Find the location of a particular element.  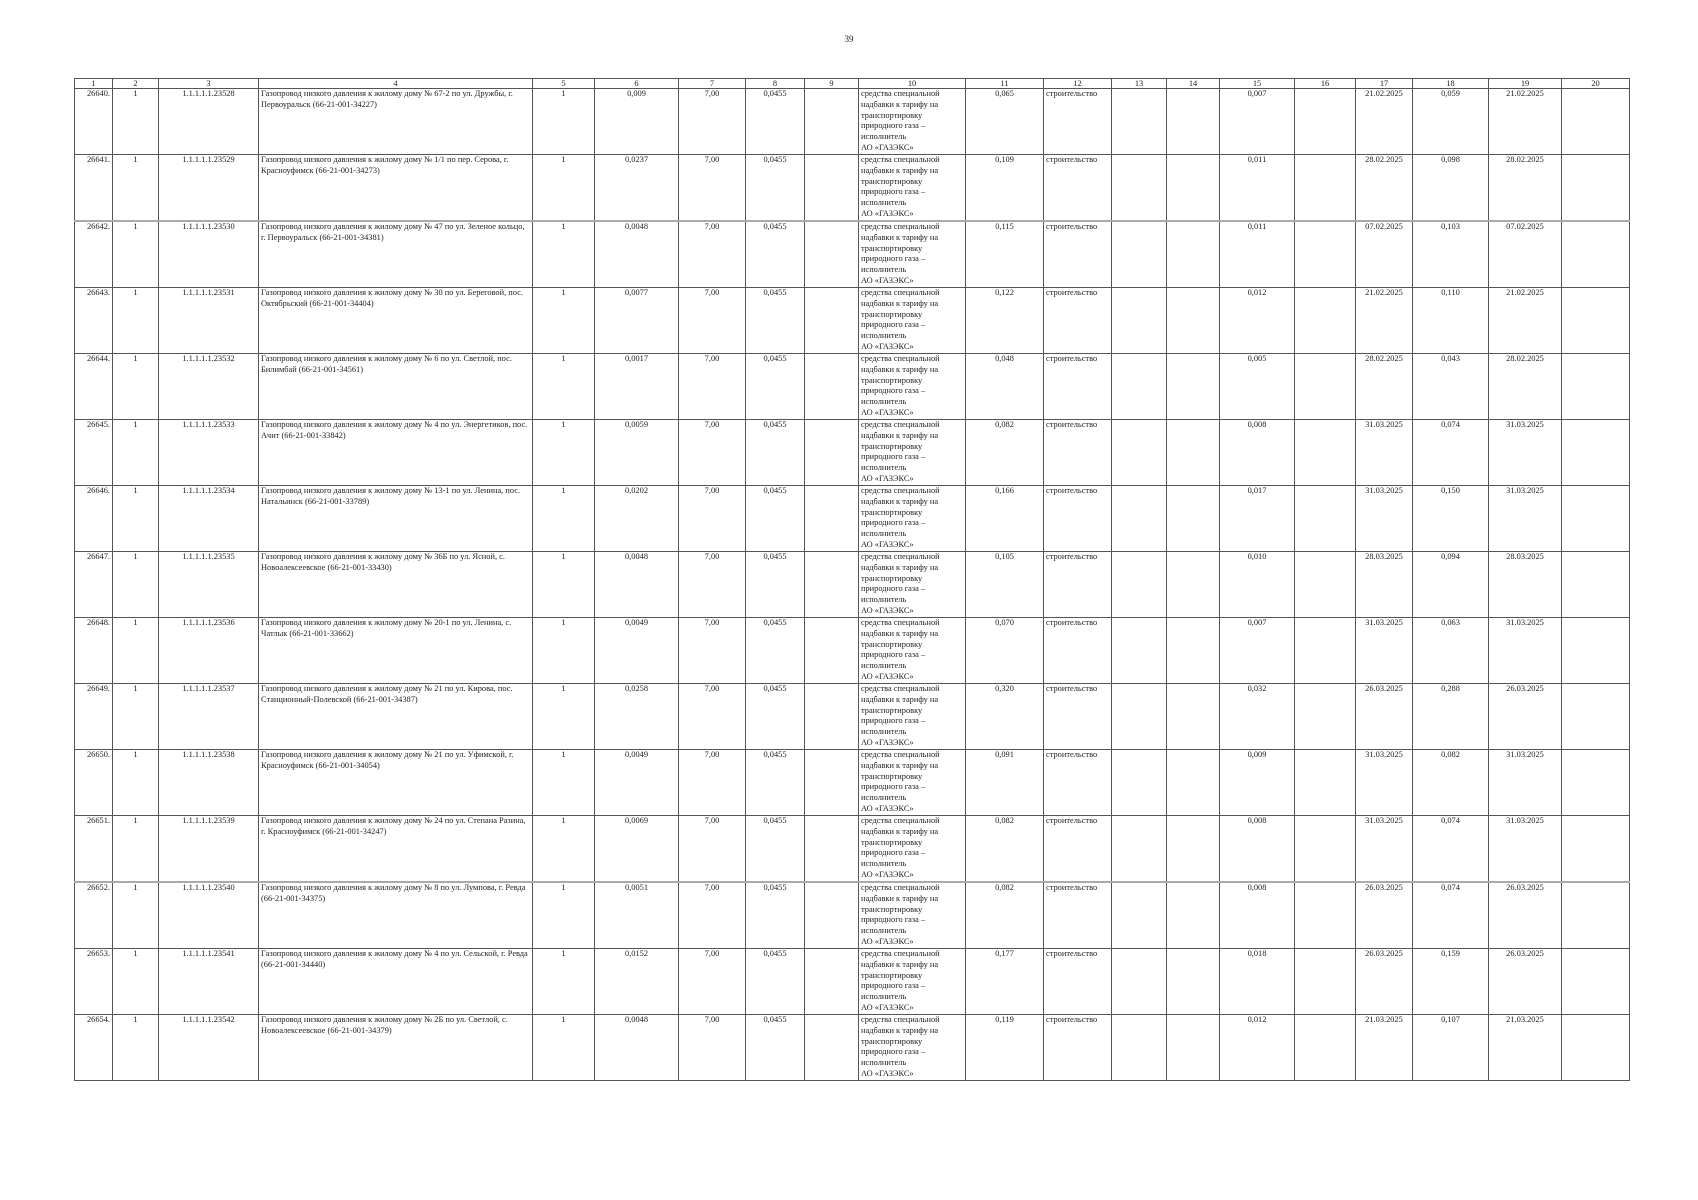

column-header-10: 10 is located at coordinates (912, 83).